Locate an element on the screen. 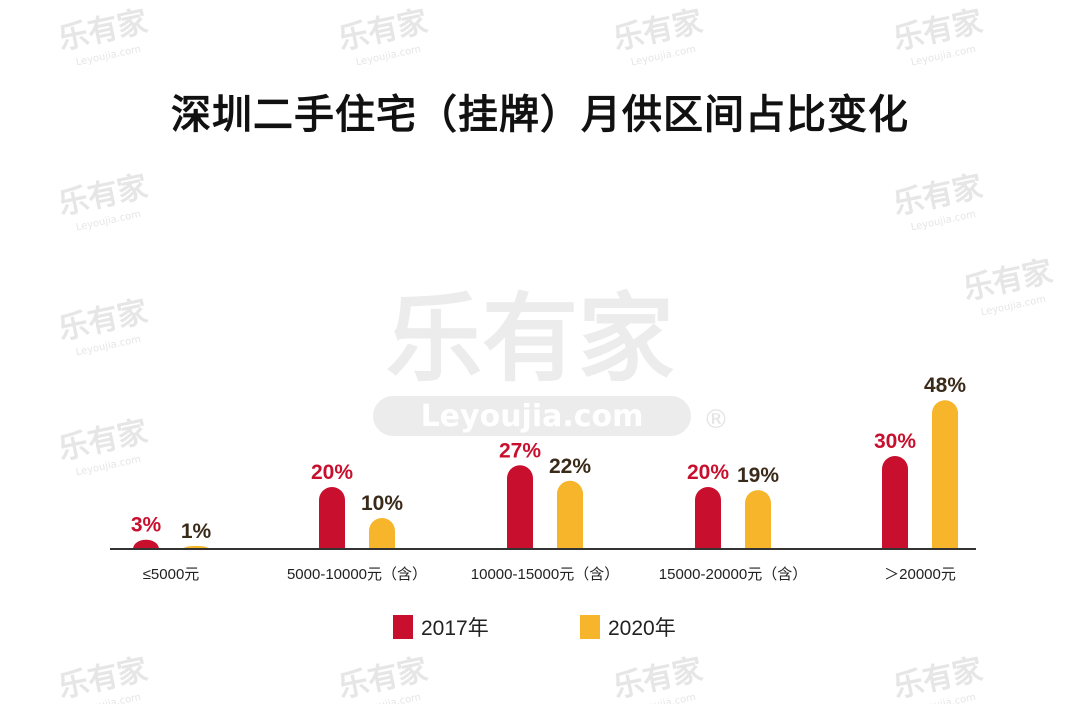  x-tick-label-2: 10000-15000元（含） is located at coordinates (545, 574).